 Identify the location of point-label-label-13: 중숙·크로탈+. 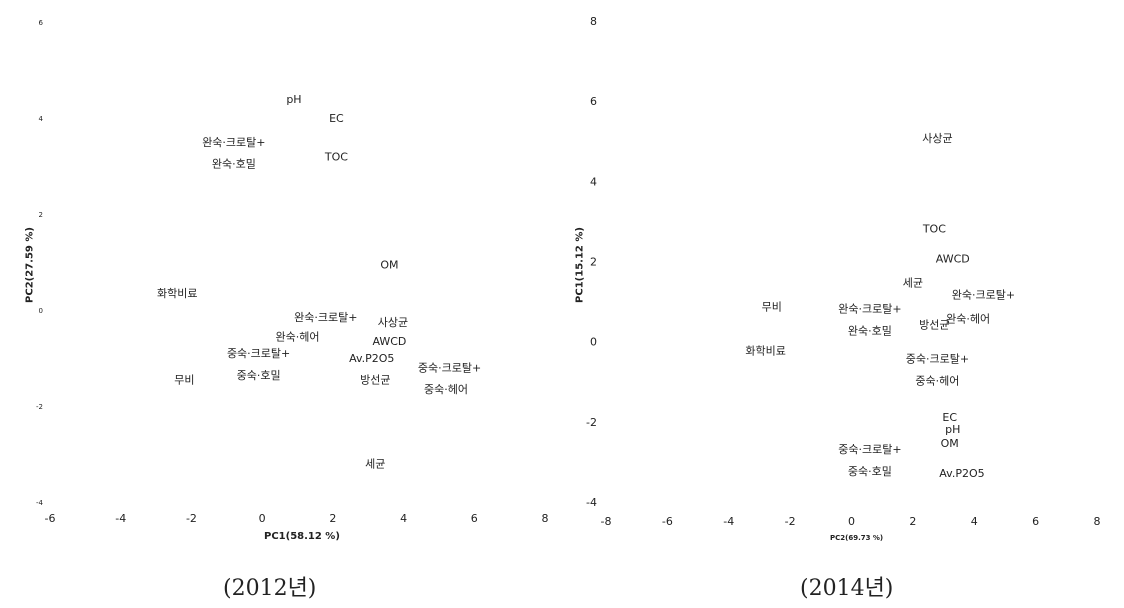
(449, 368).